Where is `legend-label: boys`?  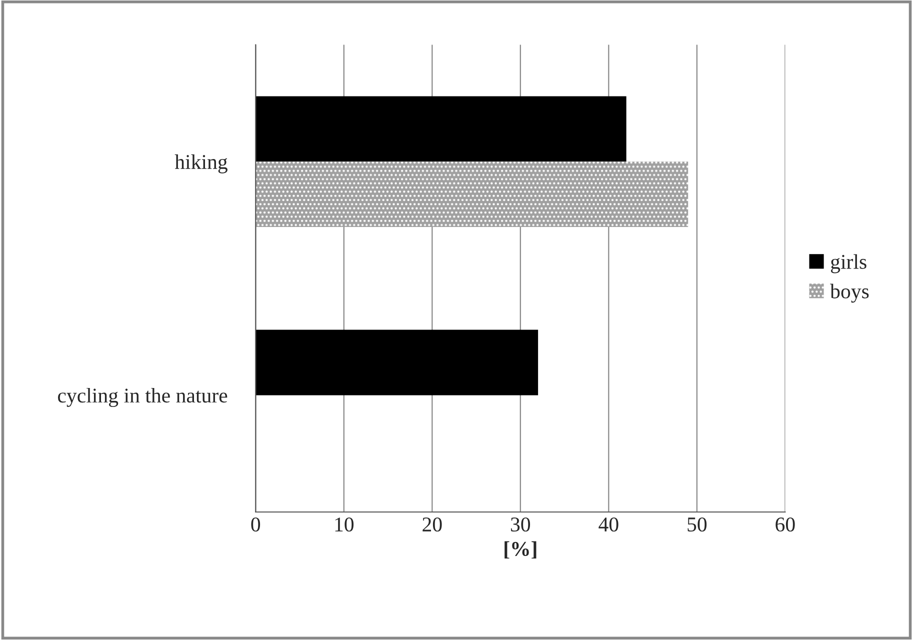 legend-label: boys is located at coordinates (849, 293).